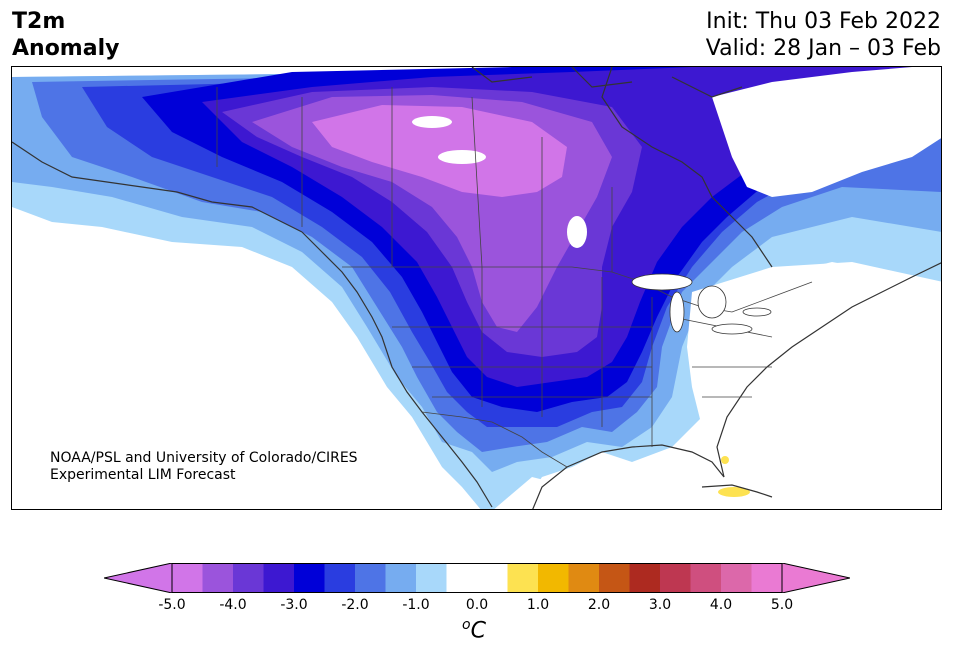  I want to click on province-lines, so click(457, 179).